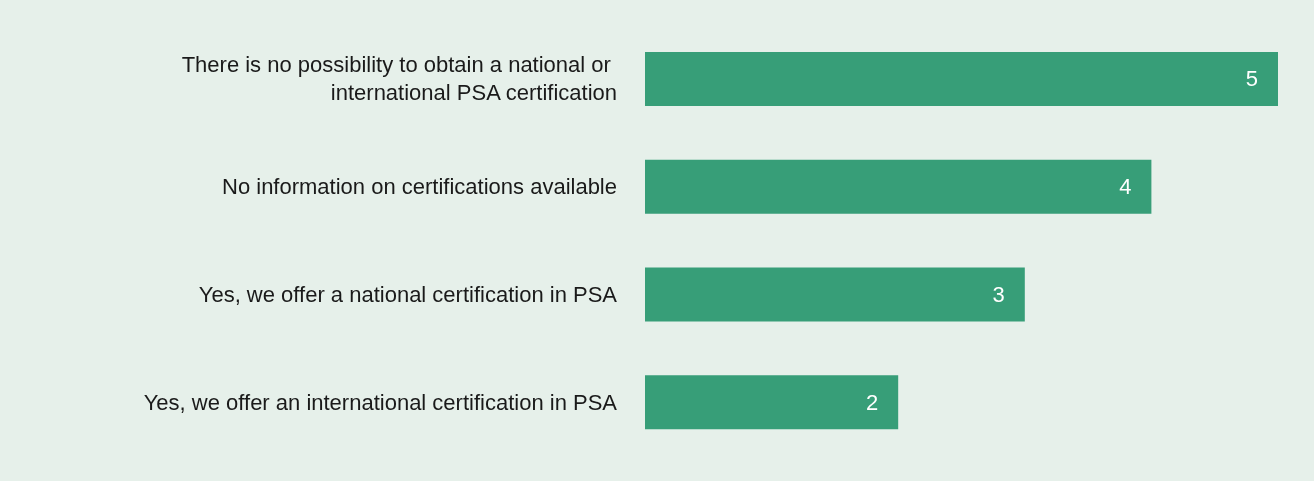  Describe the element at coordinates (872, 402) in the screenshot. I see `data-label: 2` at that location.